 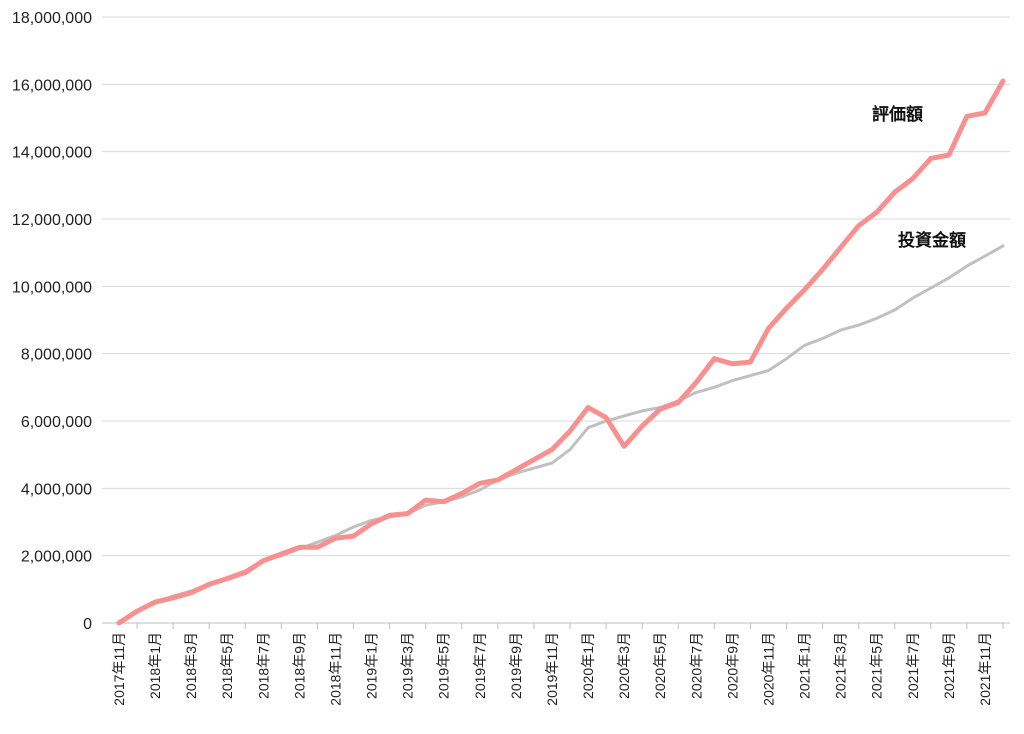 I want to click on x-tick-label: 2021年5月, so click(x=877, y=665).